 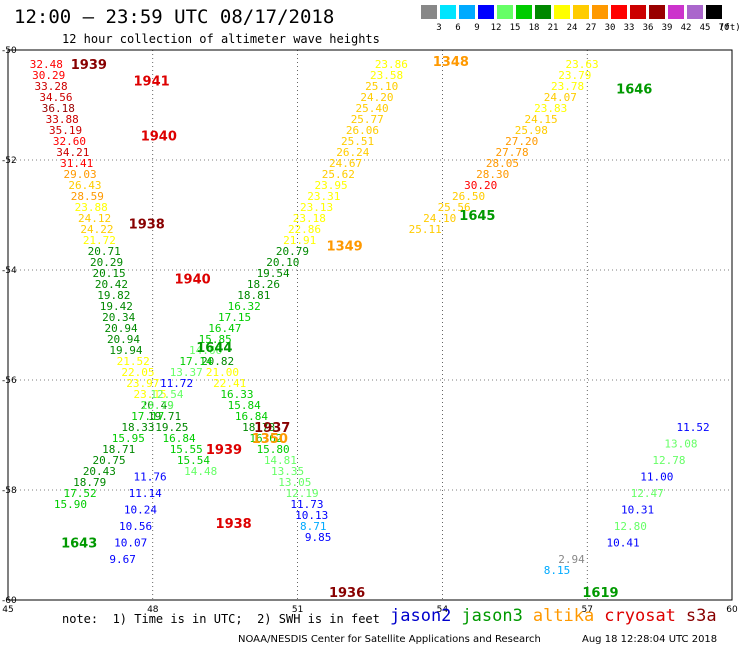 What do you see at coordinates (511, 152) in the screenshot?
I see `wave-height-label: 27.78` at bounding box center [511, 152].